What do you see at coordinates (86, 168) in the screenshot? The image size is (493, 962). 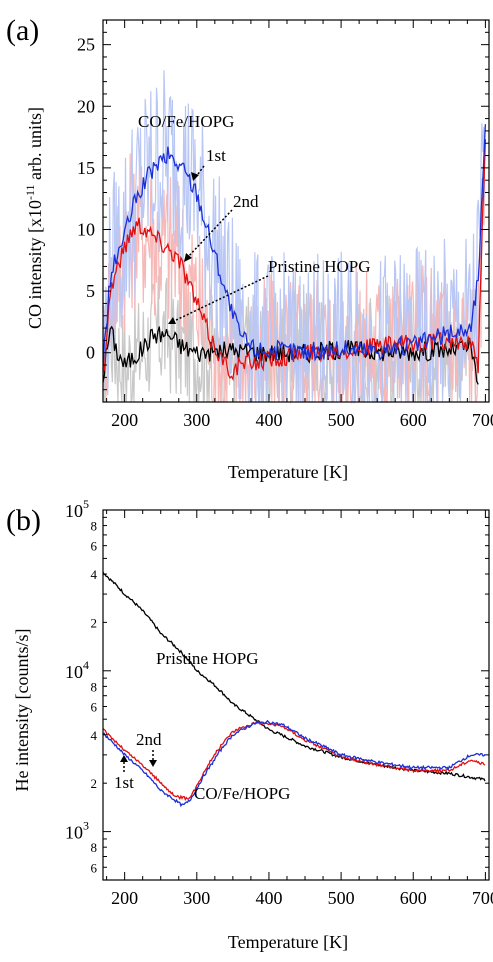 I see `y-tick-label: 15` at bounding box center [86, 168].